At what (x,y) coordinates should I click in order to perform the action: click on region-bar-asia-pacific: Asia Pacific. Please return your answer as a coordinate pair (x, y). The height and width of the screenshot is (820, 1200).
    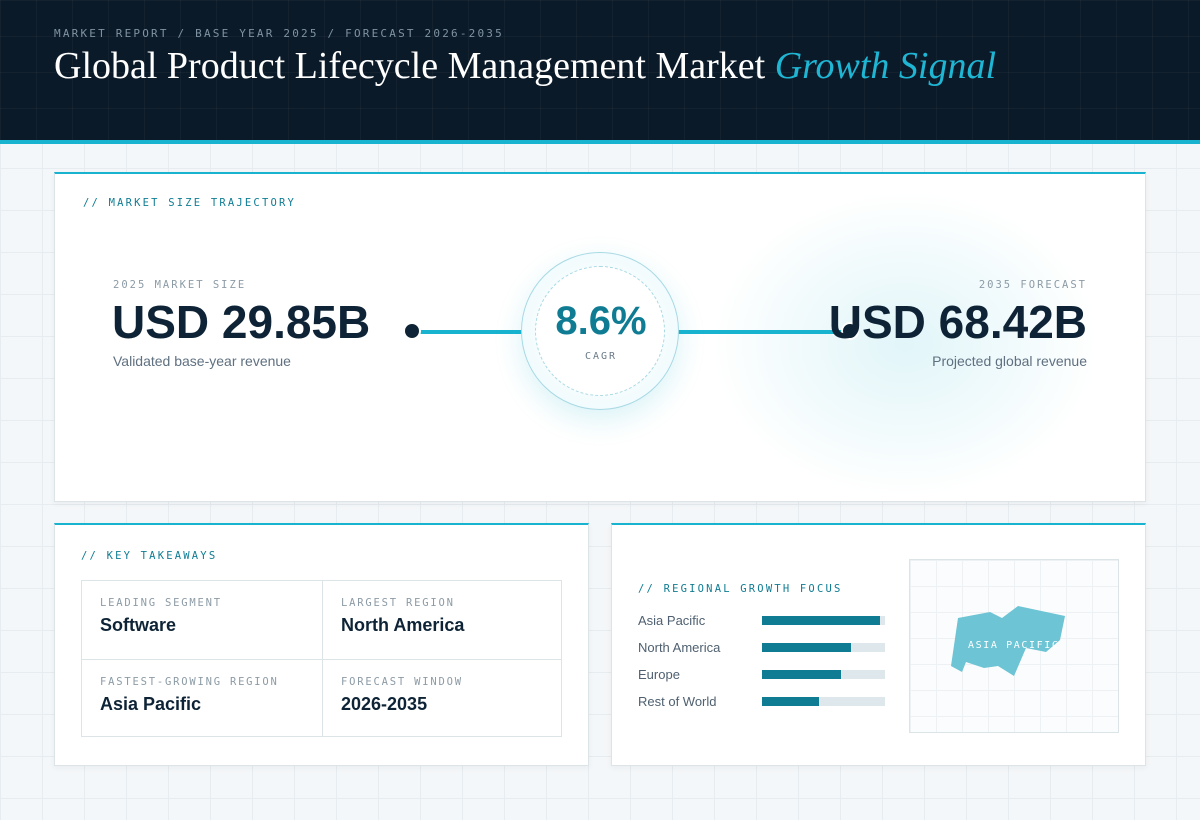
    Looking at the image, I should click on (763, 621).